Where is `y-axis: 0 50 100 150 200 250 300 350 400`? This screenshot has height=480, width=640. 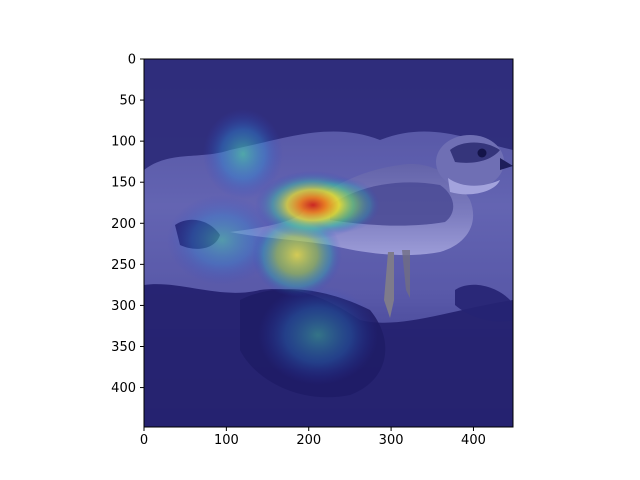 y-axis: 0 50 100 150 200 250 300 350 400 is located at coordinates (127, 224).